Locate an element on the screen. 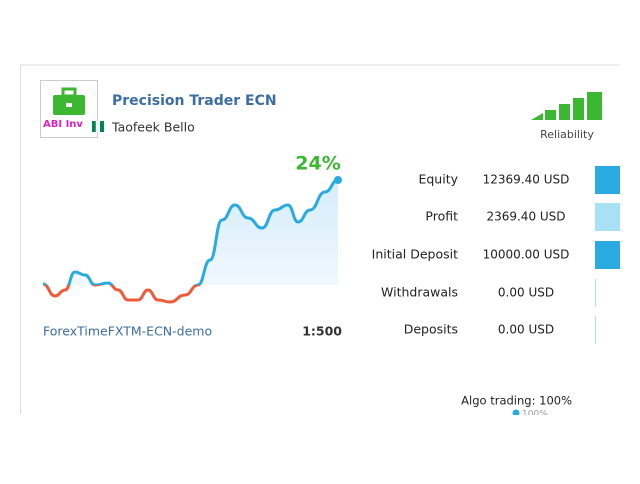 This screenshot has width=640, height=484. stat-value: 12369.40 USD is located at coordinates (526, 180).